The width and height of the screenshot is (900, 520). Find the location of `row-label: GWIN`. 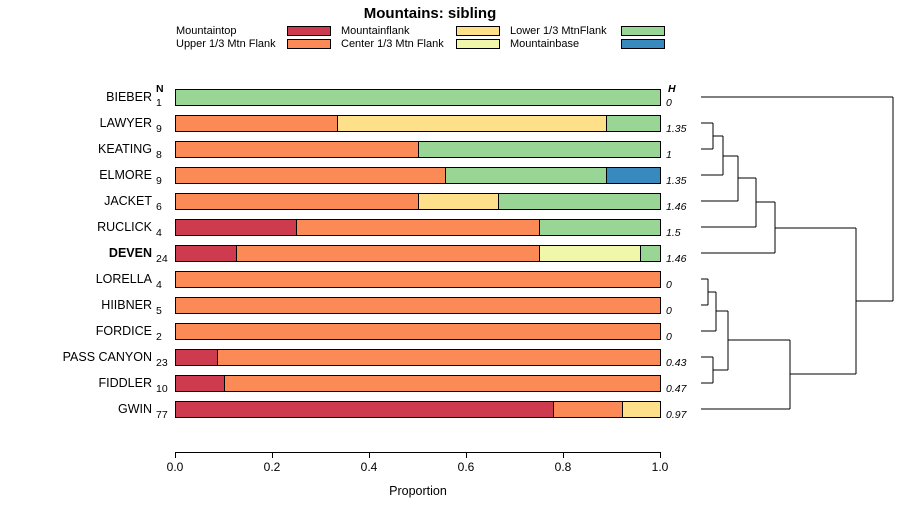

row-label: GWIN is located at coordinates (134, 409).